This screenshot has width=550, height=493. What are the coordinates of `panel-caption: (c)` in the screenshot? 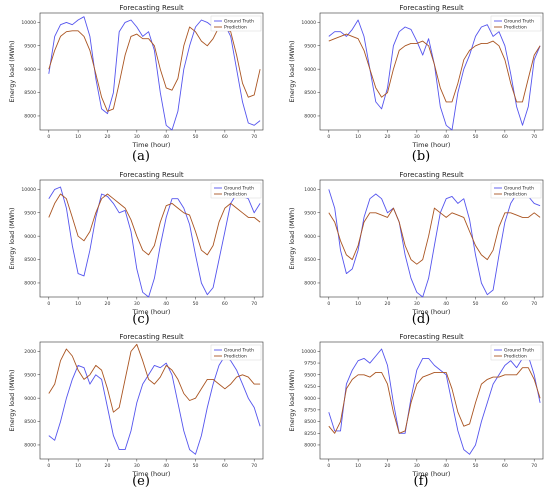 It's located at (140, 319).